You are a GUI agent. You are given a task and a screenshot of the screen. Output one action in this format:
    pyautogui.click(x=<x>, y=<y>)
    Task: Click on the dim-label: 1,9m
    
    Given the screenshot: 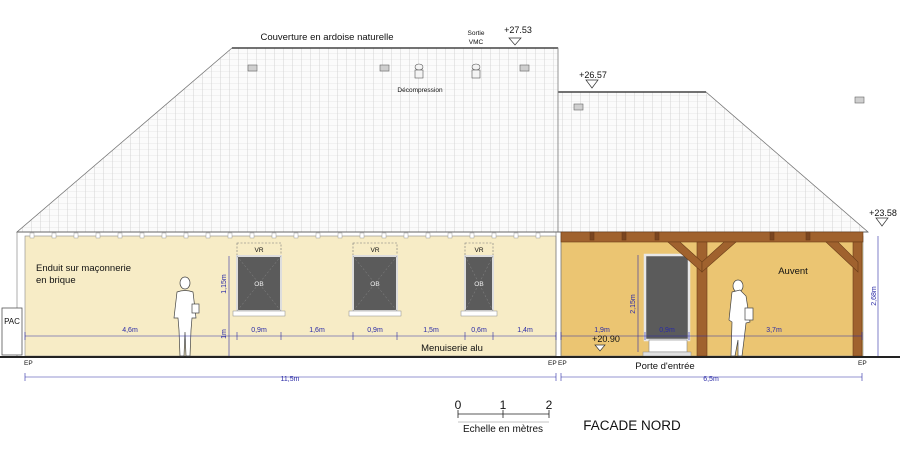 What is the action you would take?
    pyautogui.click(x=602, y=330)
    